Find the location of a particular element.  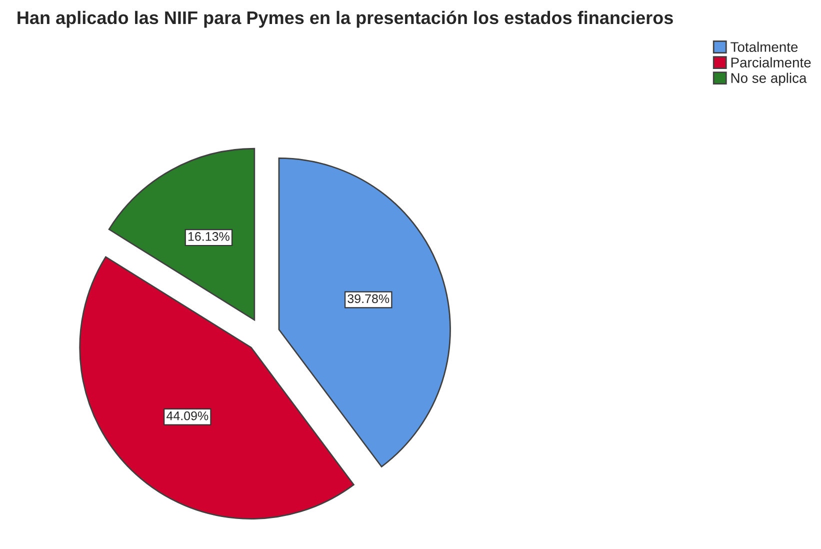

chart-title: Han aplicado las NIIF para Pymes en la presentación los estados financieros is located at coordinates (345, 19).